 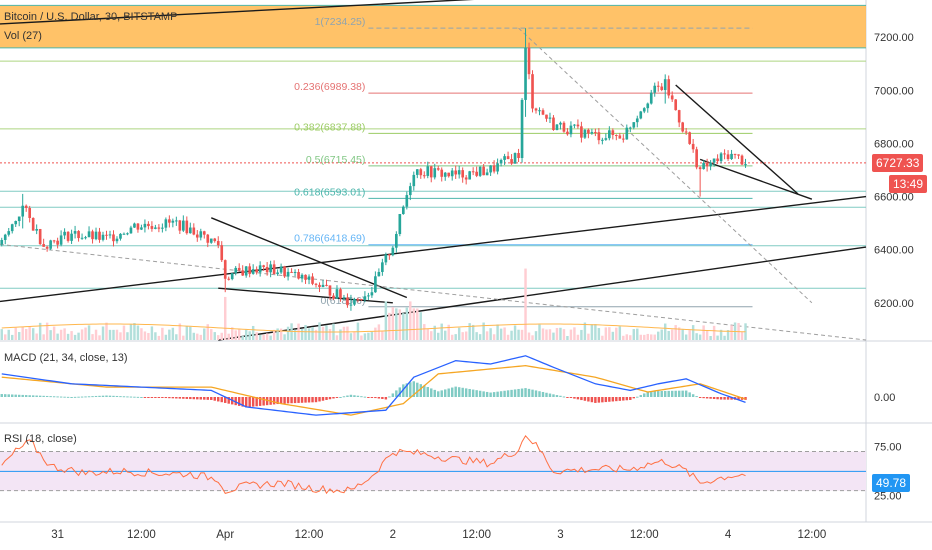 What do you see at coordinates (91, 17) in the screenshot?
I see `symbol-title: Bitcoin / U.S. Dollar, 30, BITSTAMP` at bounding box center [91, 17].